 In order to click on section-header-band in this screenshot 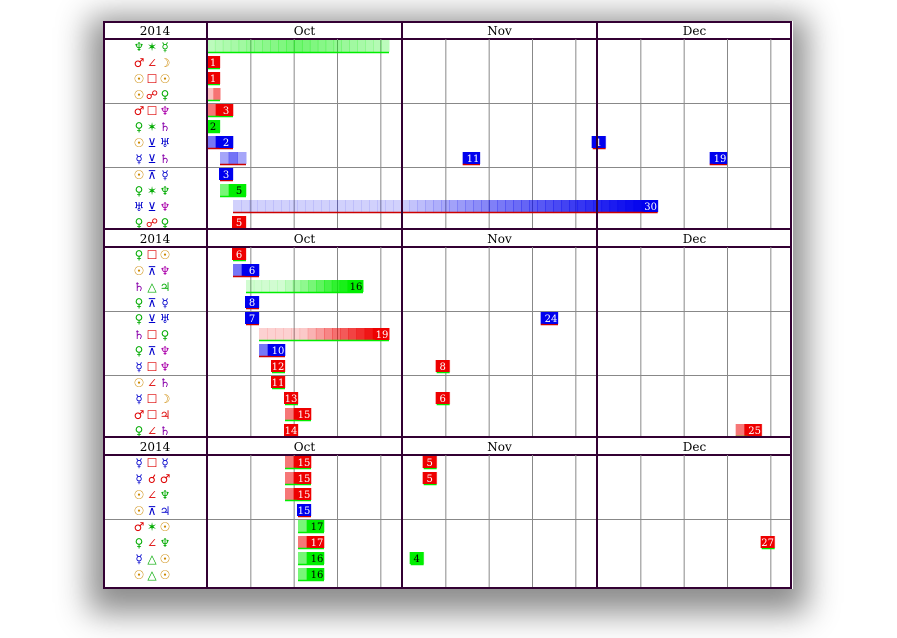, I will do `click(447, 446)`.